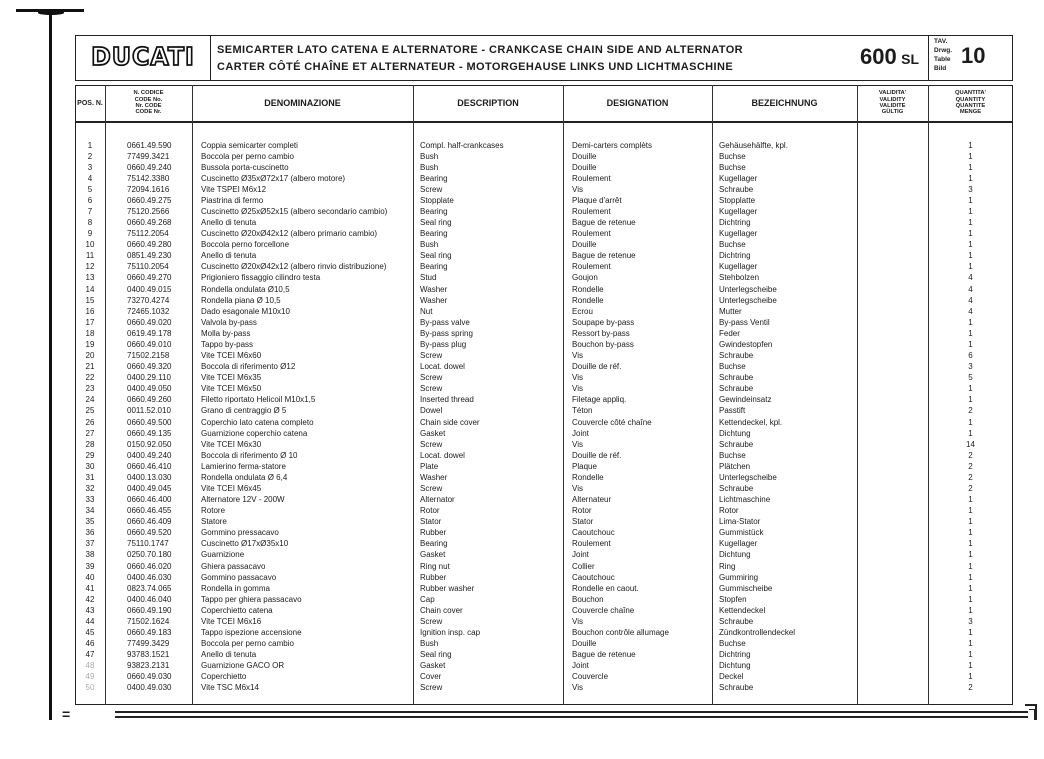 This screenshot has height=759, width=1044. What do you see at coordinates (90, 555) in the screenshot?
I see `pos-cell: 38` at bounding box center [90, 555].